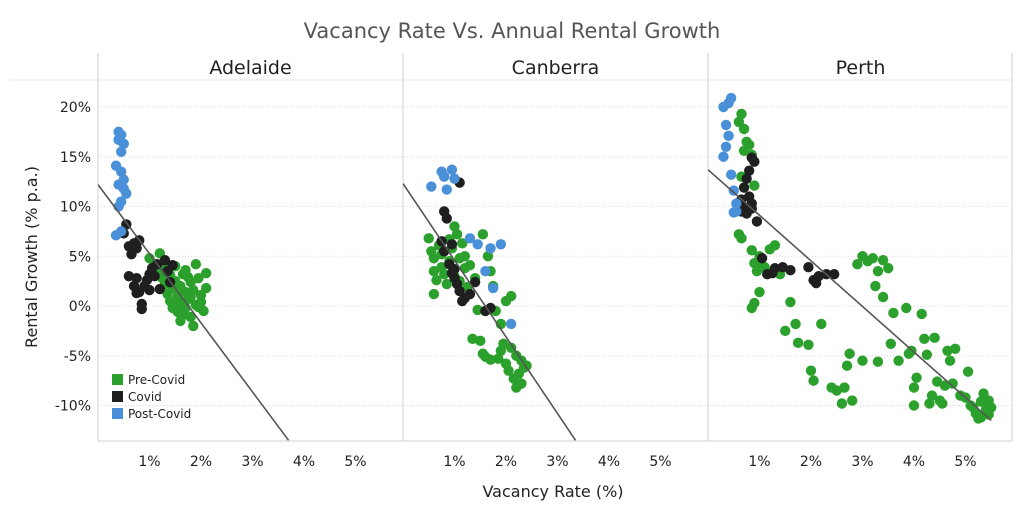  What do you see at coordinates (75, 108) in the screenshot?
I see `y-tick-label: 20%` at bounding box center [75, 108].